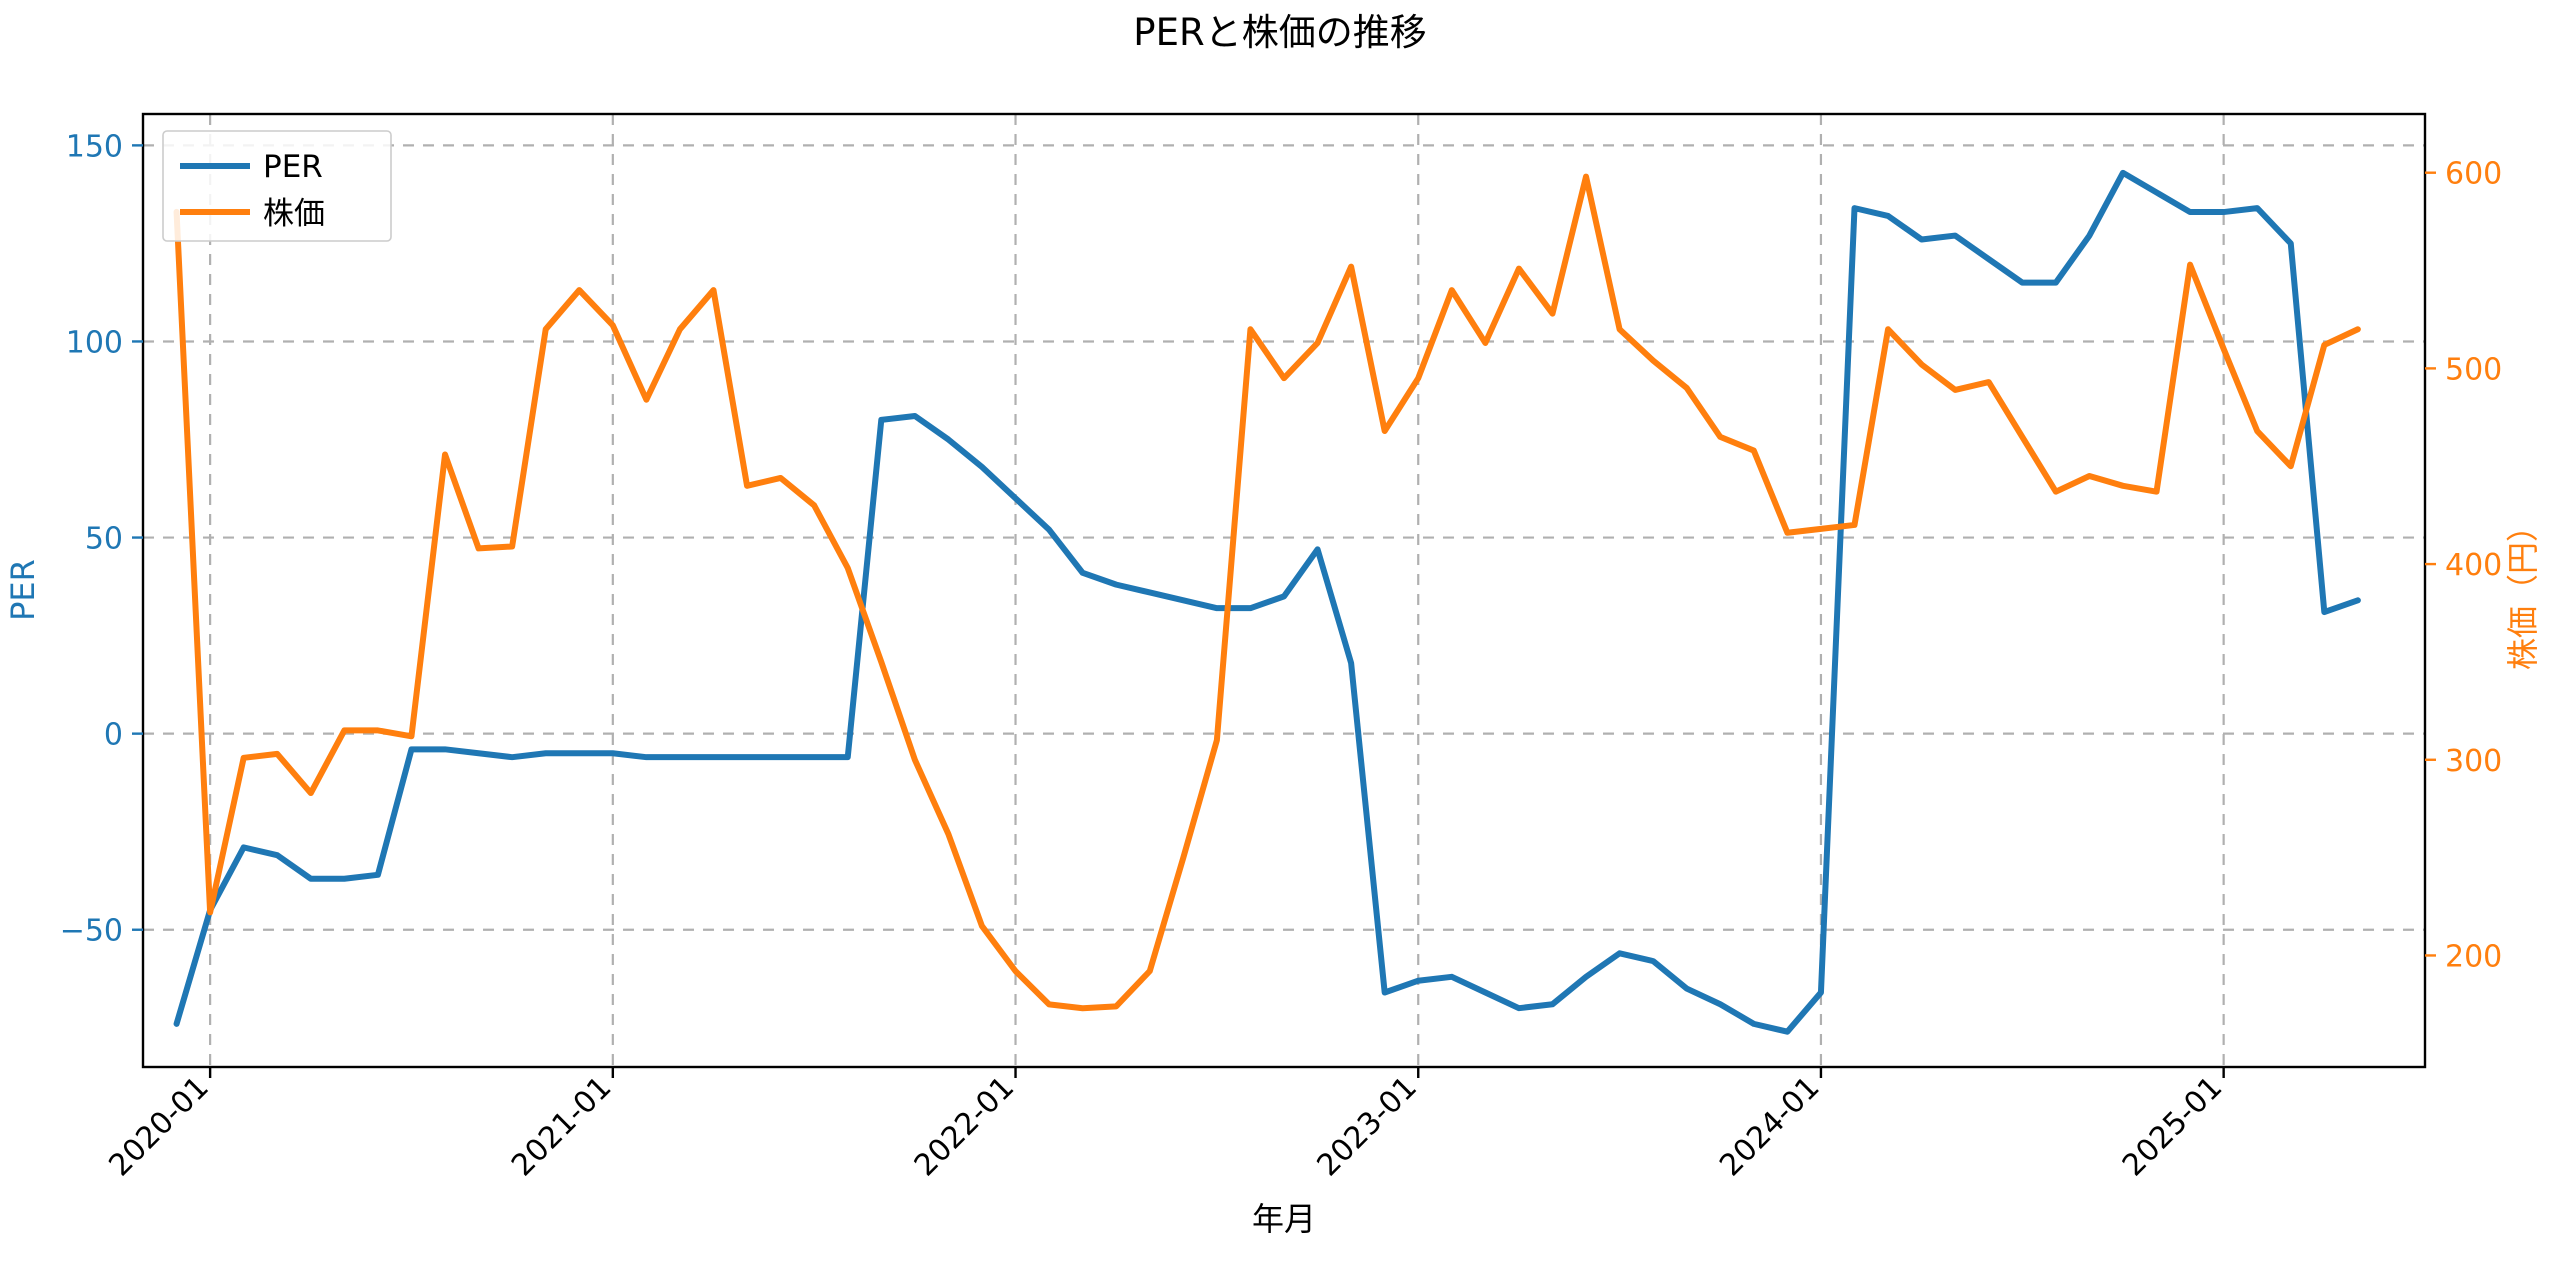  I want to click on chart-title: PERと株価の推移, so click(1279, 32).